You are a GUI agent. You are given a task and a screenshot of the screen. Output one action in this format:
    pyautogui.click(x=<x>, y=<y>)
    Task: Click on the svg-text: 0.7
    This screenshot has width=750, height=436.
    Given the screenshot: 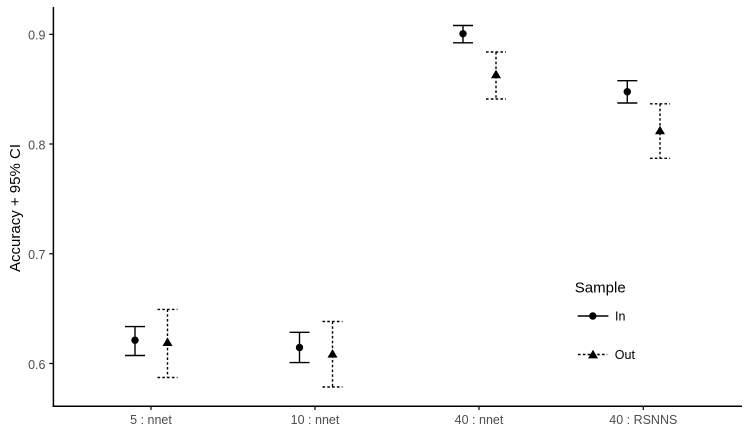 What is the action you would take?
    pyautogui.click(x=36, y=255)
    